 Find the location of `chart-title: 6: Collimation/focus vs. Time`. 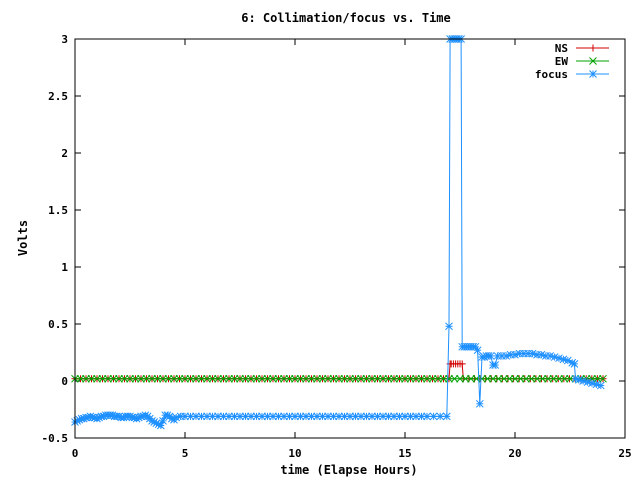

chart-title: 6: Collimation/focus vs. Time is located at coordinates (346, 18).